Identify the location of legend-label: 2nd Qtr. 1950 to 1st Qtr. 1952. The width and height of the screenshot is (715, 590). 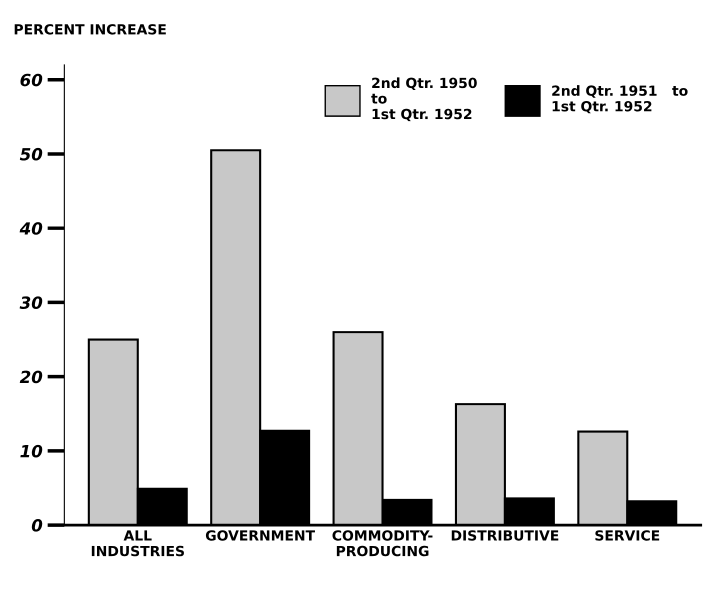
(424, 99).